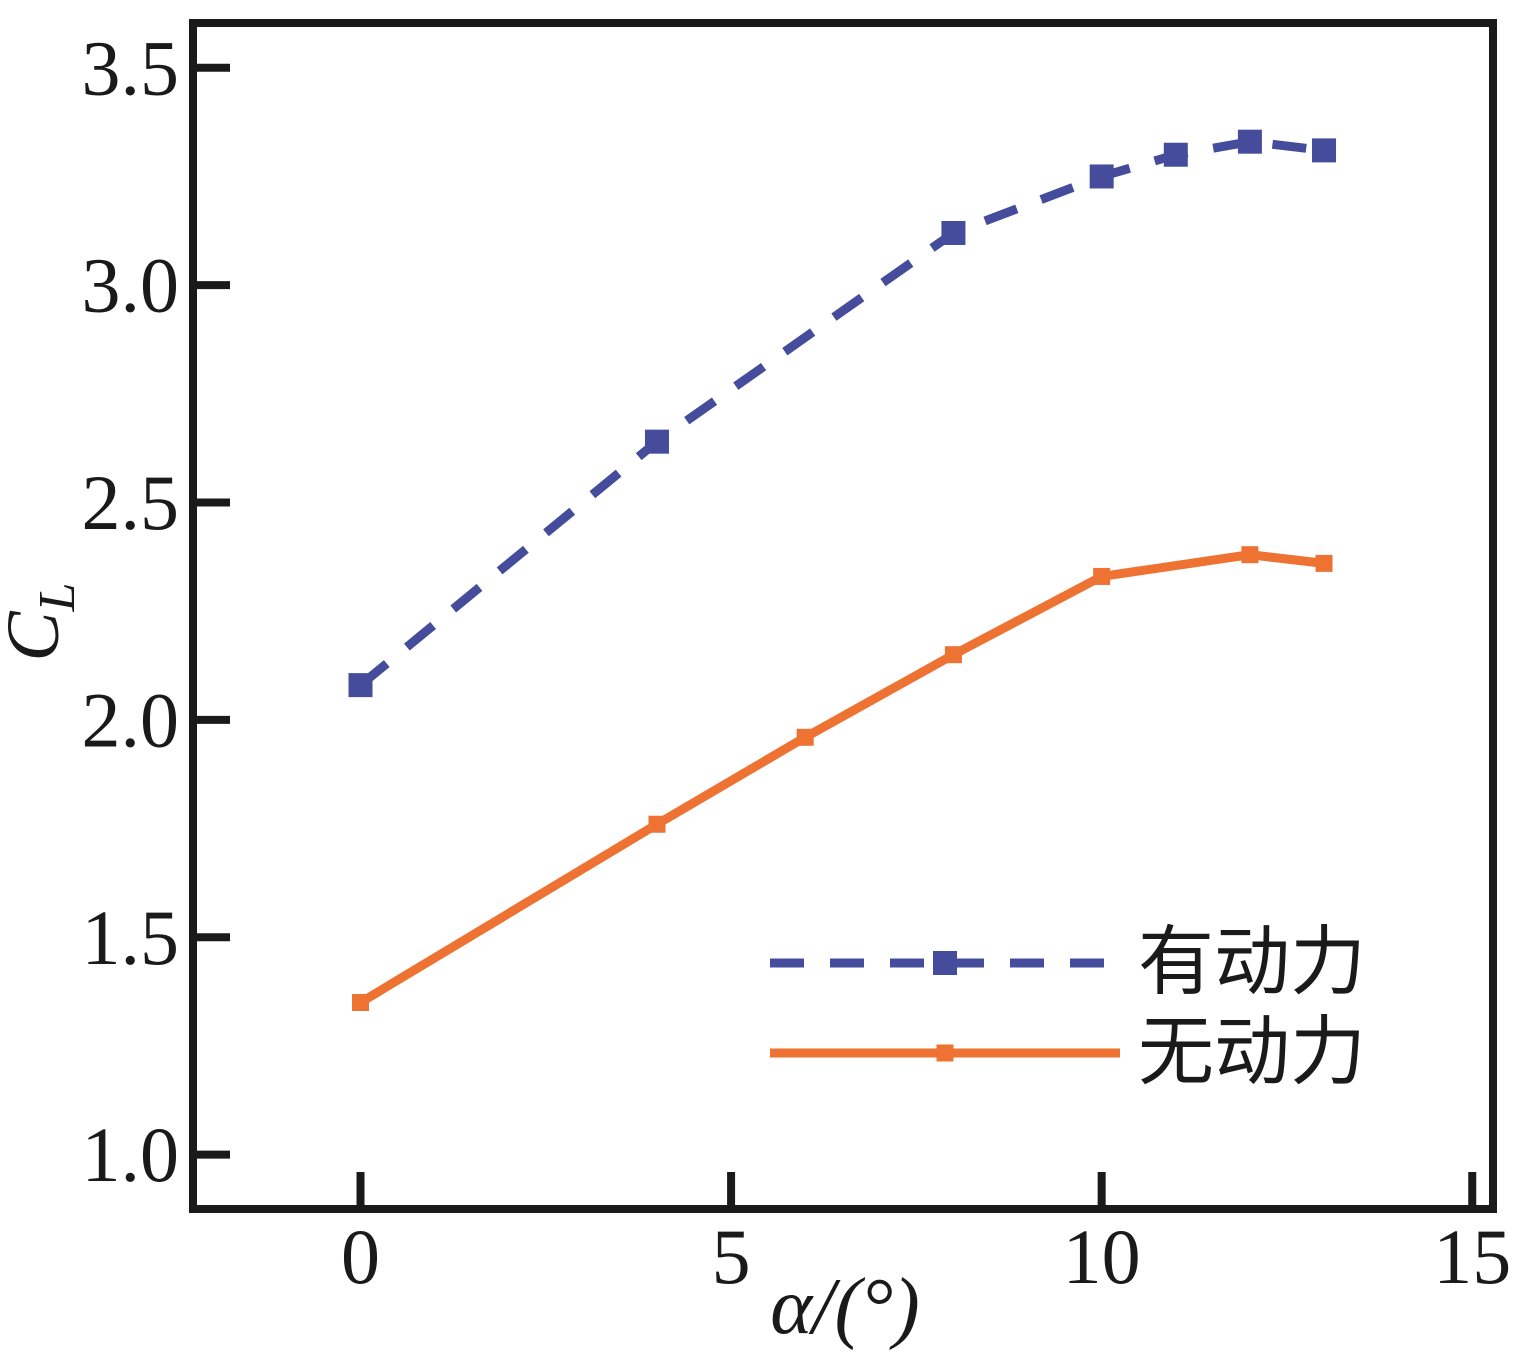 The width and height of the screenshot is (1527, 1367). I want to click on legend: 有动力 无动力, so click(1068, 1008).